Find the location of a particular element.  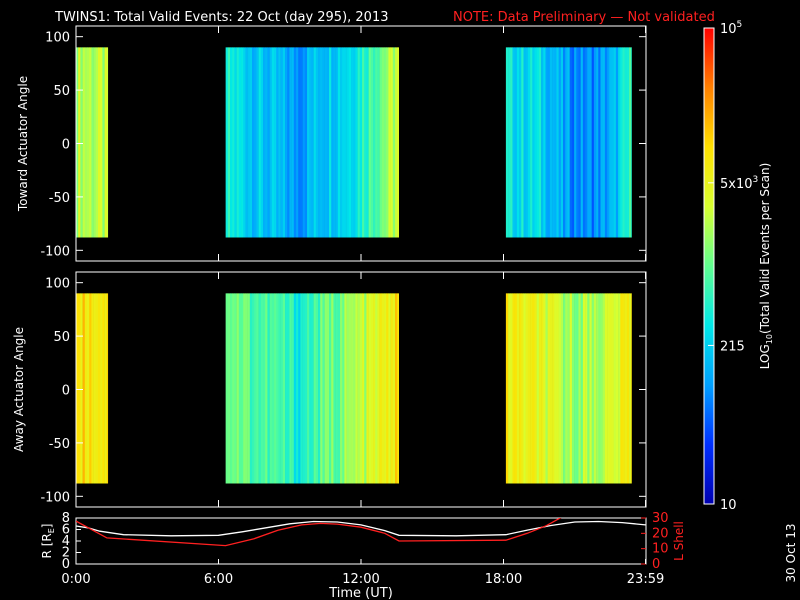

away-ylabel: Away Actuator Angle is located at coordinates (19, 389).